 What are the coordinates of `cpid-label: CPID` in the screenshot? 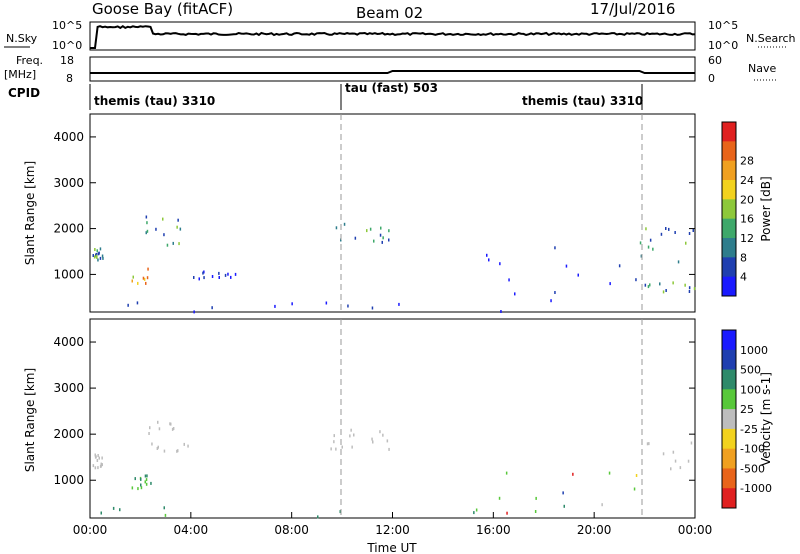 It's located at (24, 93).